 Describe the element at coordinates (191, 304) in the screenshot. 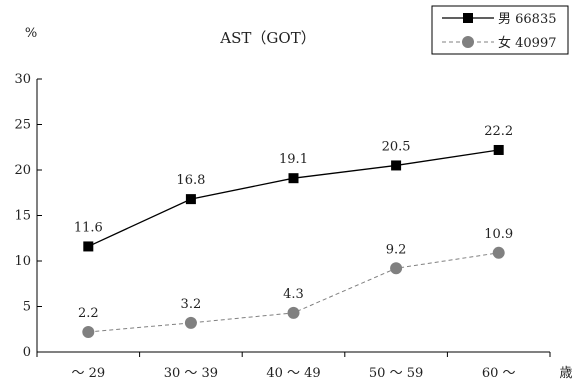

I see `series-1-data-label: 3.2` at that location.